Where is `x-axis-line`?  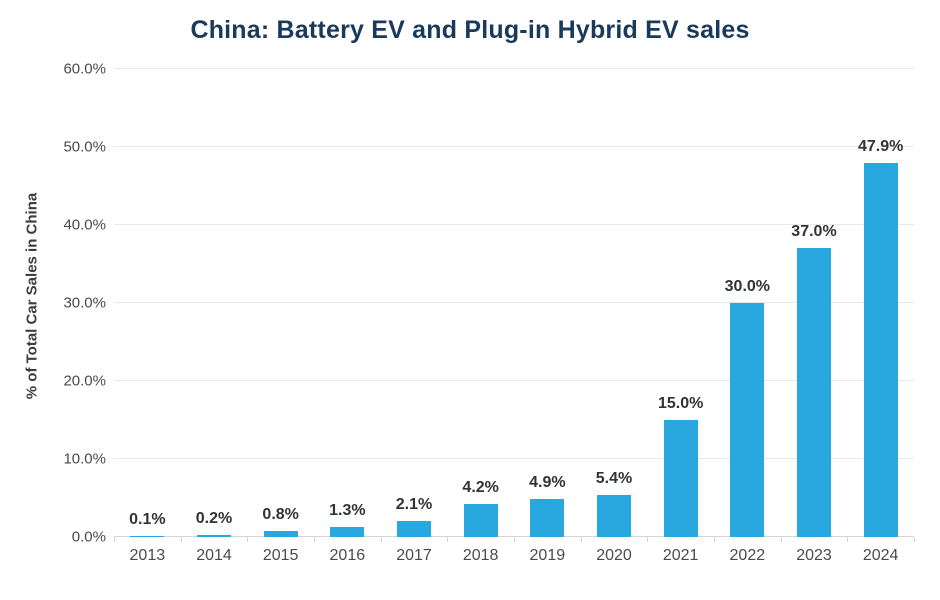
x-axis-line is located at coordinates (514, 536).